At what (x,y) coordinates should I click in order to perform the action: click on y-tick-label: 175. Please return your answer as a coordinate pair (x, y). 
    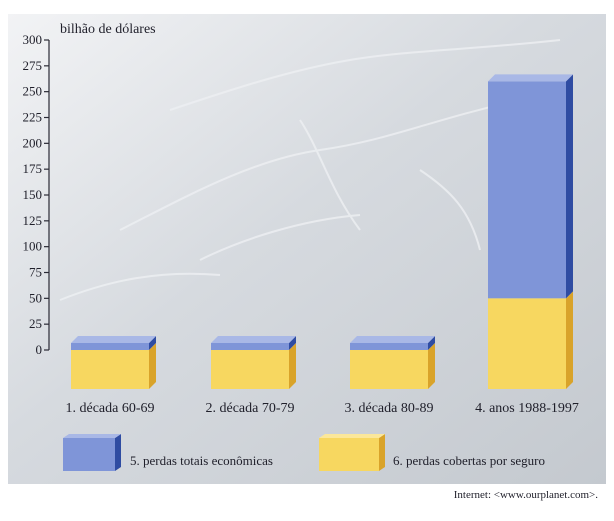
    Looking at the image, I should click on (33, 168).